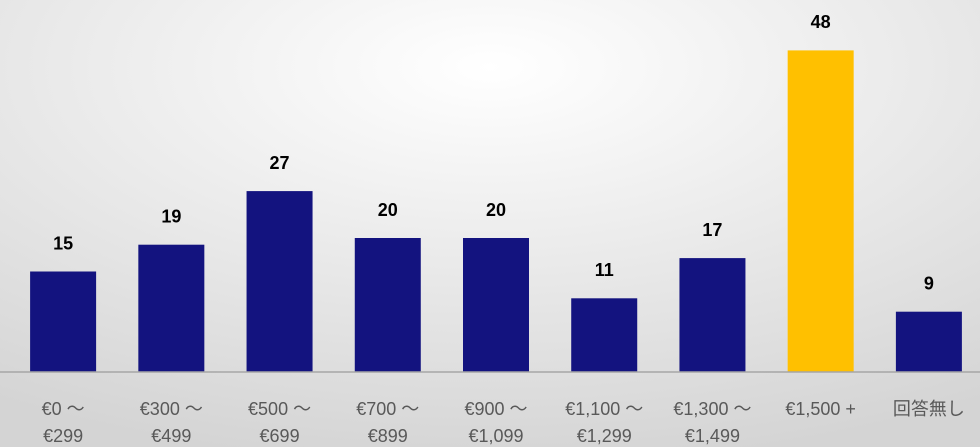 The image size is (980, 447). Describe the element at coordinates (929, 283) in the screenshot. I see `value-label: 9` at that location.